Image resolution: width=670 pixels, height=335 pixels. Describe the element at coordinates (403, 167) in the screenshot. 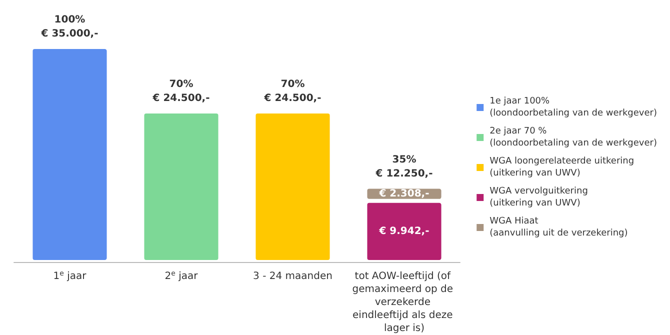

I see `total-label: 35% € 12.250,-` at that location.